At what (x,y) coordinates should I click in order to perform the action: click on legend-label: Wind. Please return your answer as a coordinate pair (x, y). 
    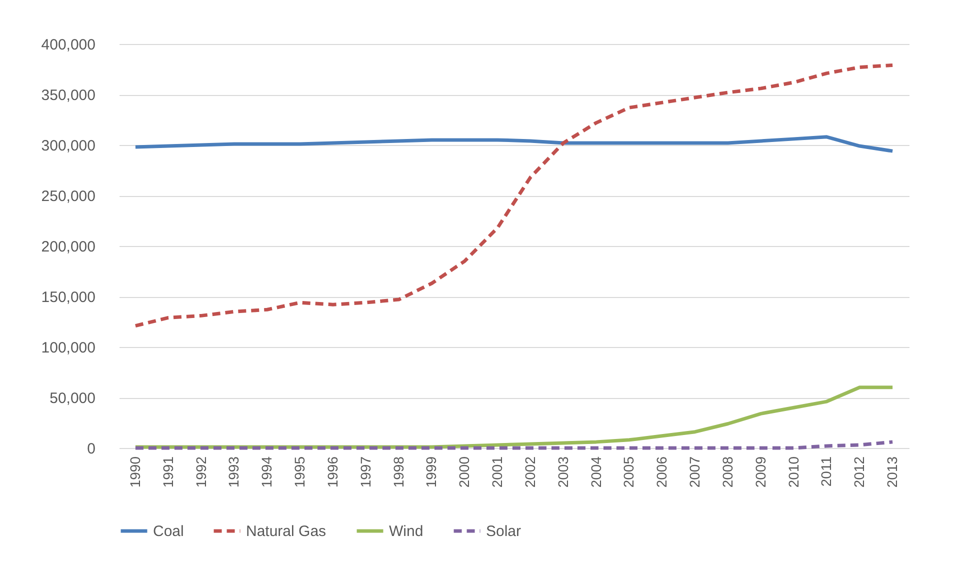
    Looking at the image, I should click on (406, 531).